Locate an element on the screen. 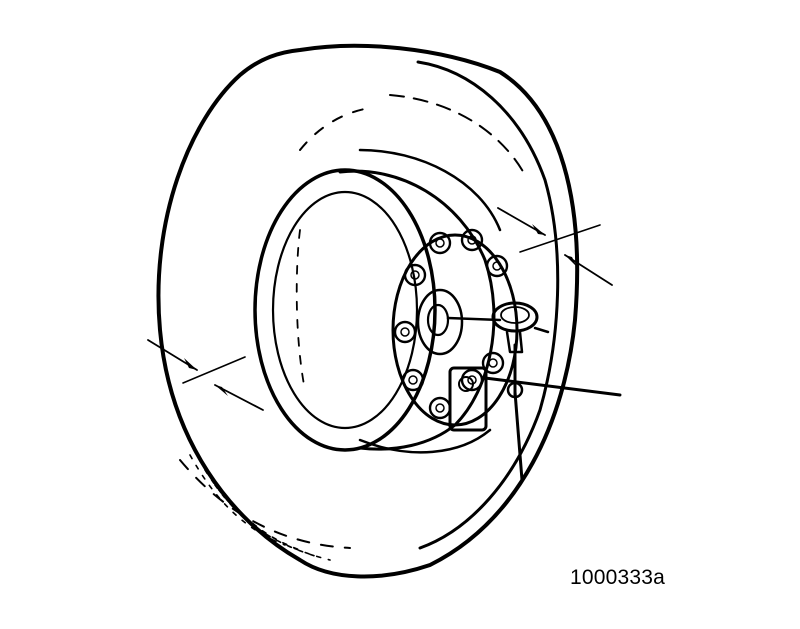 Image resolution: width=800 pixels, height=629 pixels. hub-axle-cap is located at coordinates (438, 320).